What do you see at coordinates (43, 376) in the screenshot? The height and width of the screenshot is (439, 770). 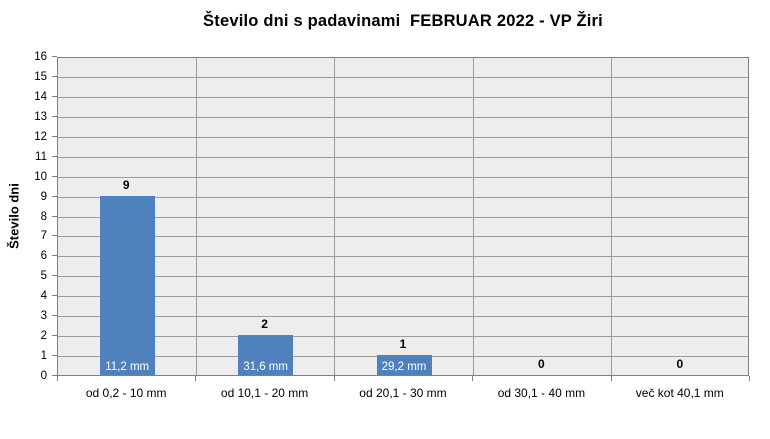 I see `y-axis-tick-label: 0` at bounding box center [43, 376].